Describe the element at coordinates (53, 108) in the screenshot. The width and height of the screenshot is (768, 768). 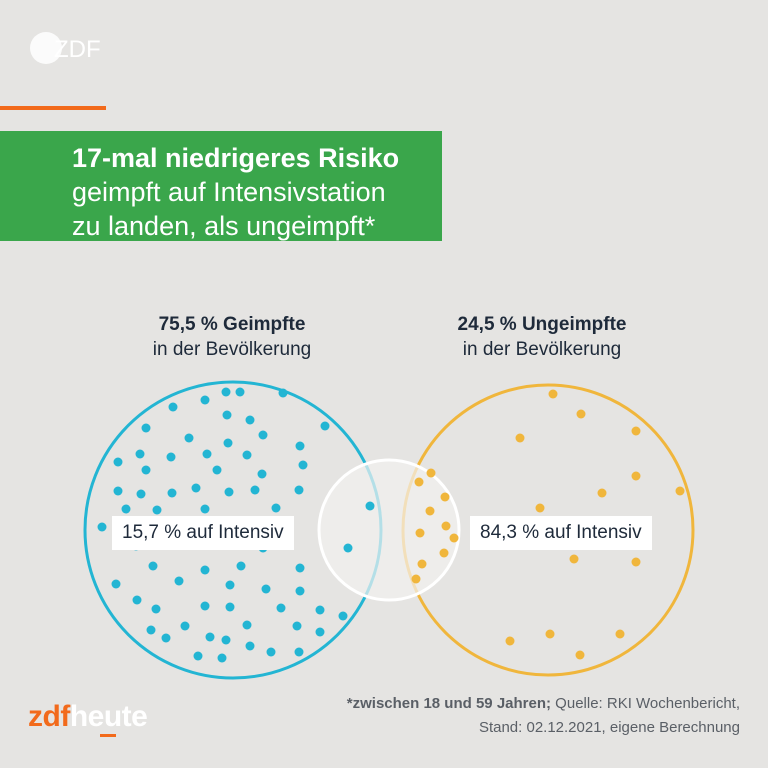
I see `accent-rule` at that location.